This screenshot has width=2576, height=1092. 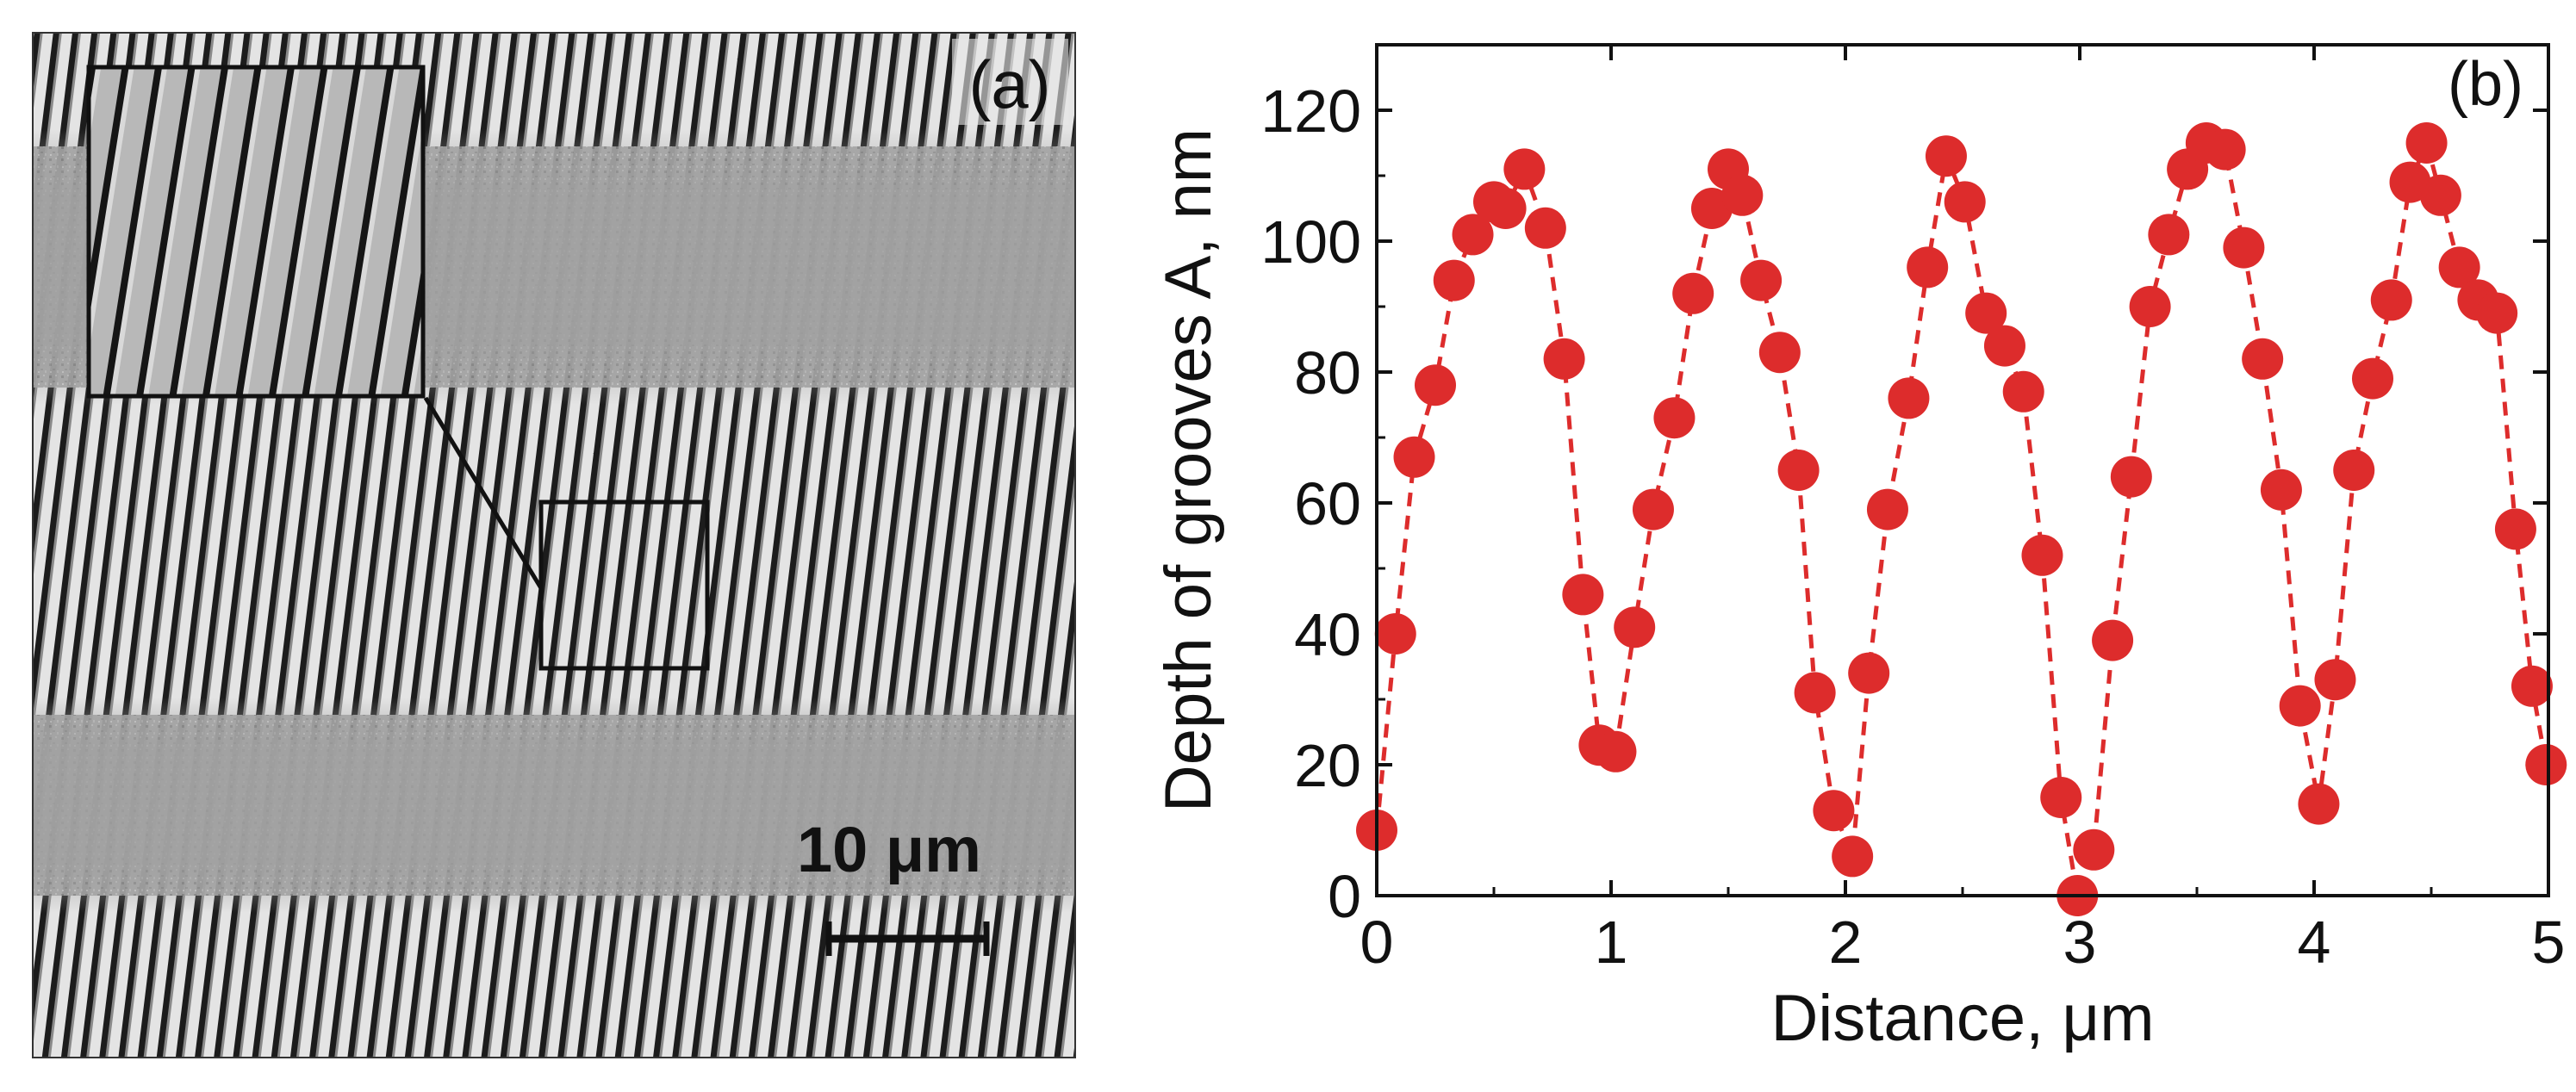 I want to click on y-tick-label: 120, so click(x=1311, y=111).